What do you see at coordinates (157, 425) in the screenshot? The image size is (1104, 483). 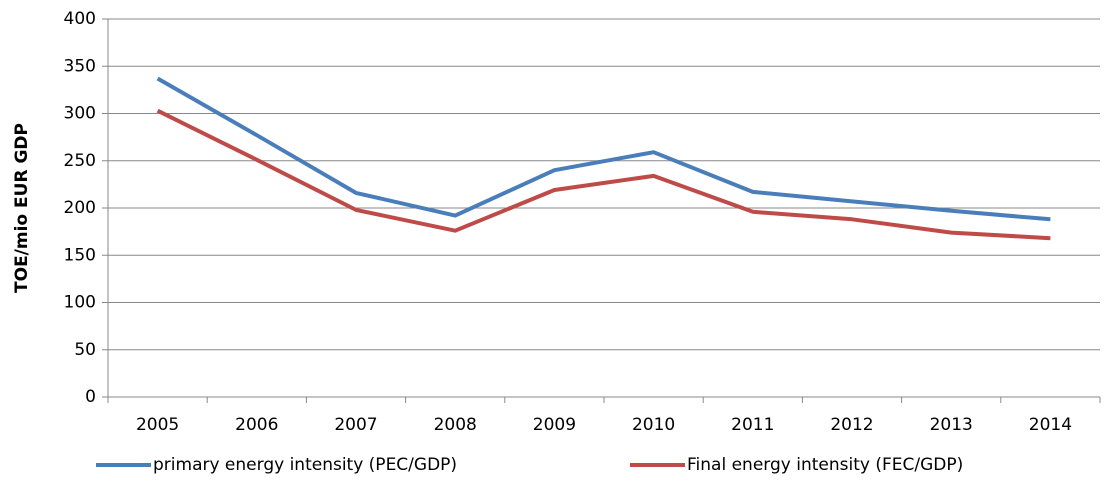 I see `x-tick-label: 2005` at bounding box center [157, 425].